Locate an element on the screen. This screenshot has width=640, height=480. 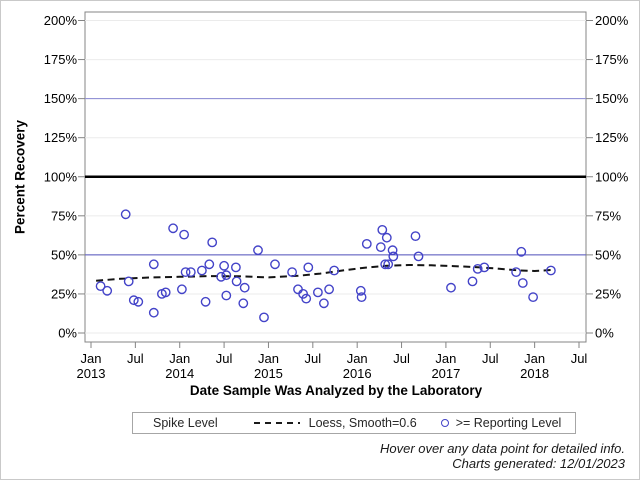
legend-item-reporting-label: >= Reporting Level is located at coordinates (508, 423).